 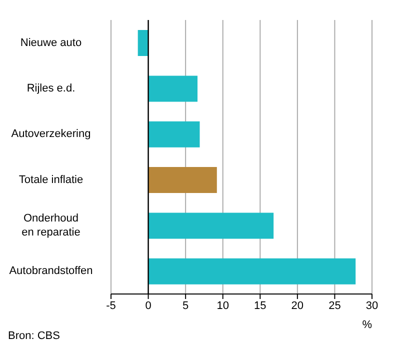 What do you see at coordinates (51, 180) in the screenshot?
I see `y-tick-label: Totale inflatie` at bounding box center [51, 180].